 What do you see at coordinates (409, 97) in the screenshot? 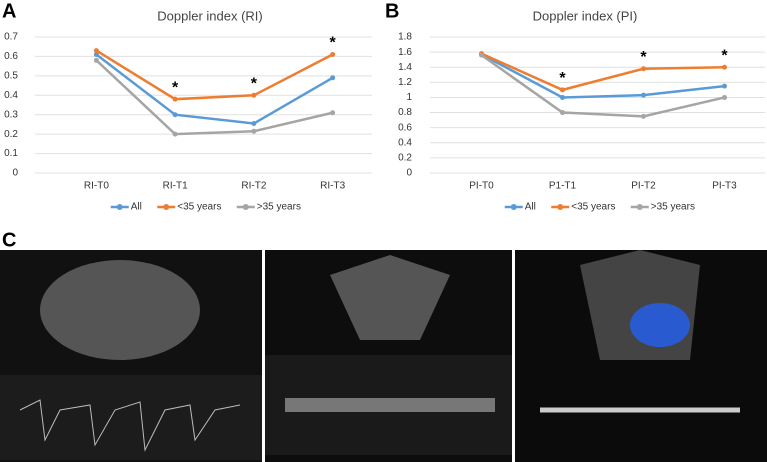
I see `y-tick-label: 1` at bounding box center [409, 97].